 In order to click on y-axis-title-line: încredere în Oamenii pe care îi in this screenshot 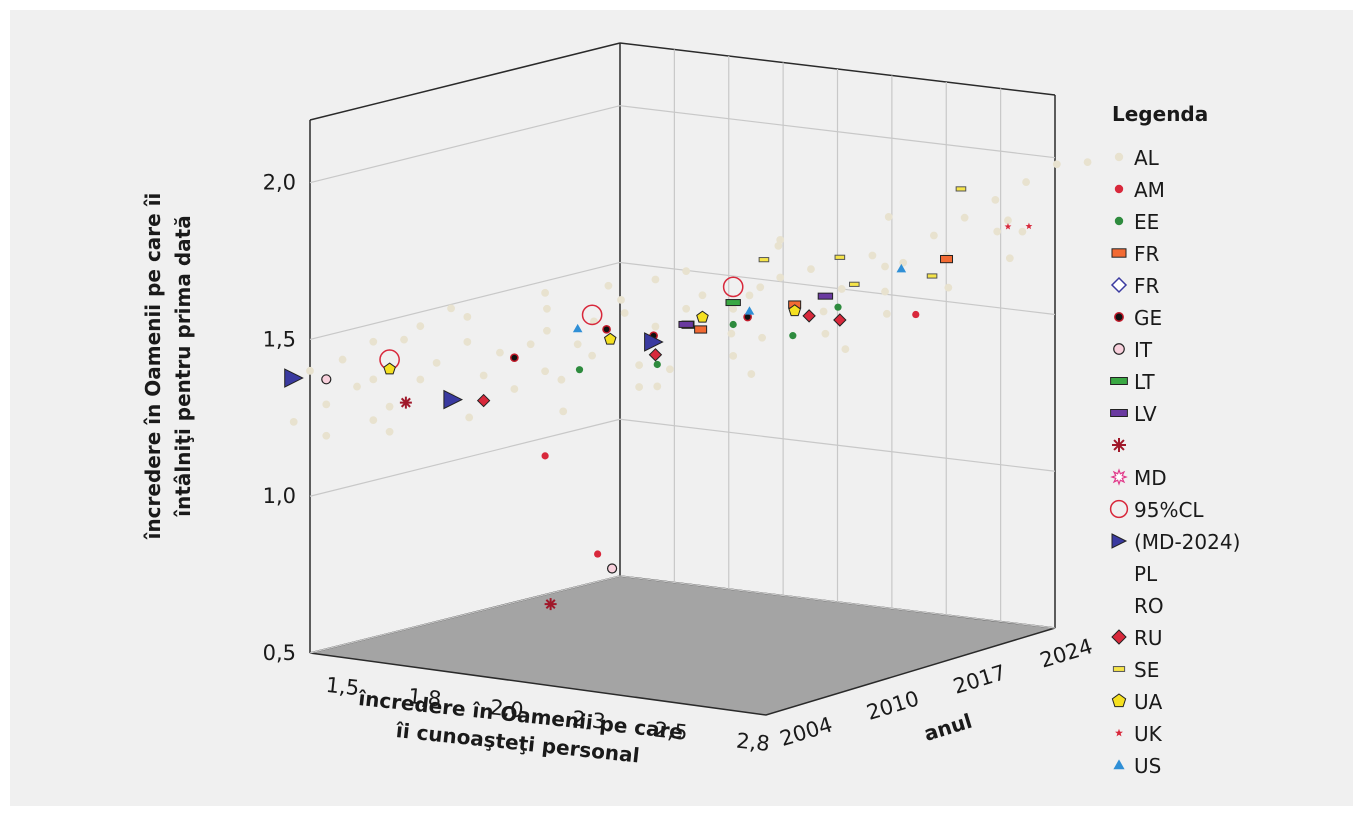, I will do `click(153, 367)`.